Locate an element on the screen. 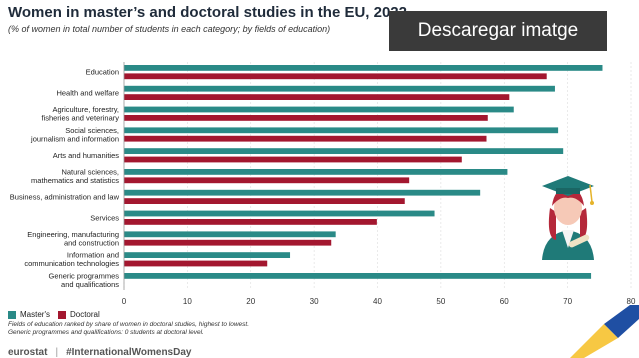 The width and height of the screenshot is (639, 358). x-tick-label: 40 is located at coordinates (377, 301).